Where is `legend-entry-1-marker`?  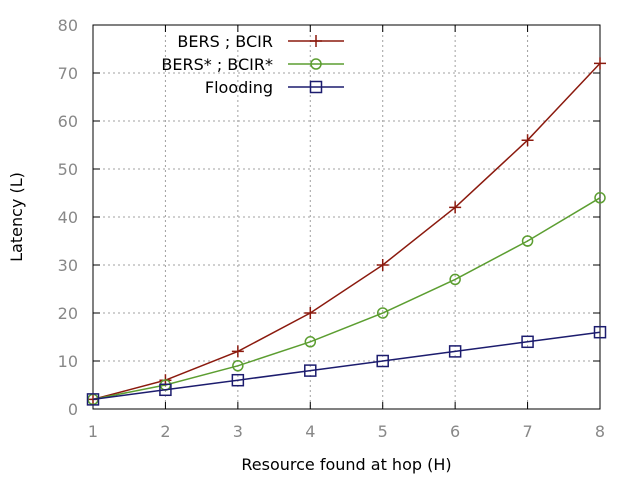
legend-entry-1-marker is located at coordinates (316, 41).